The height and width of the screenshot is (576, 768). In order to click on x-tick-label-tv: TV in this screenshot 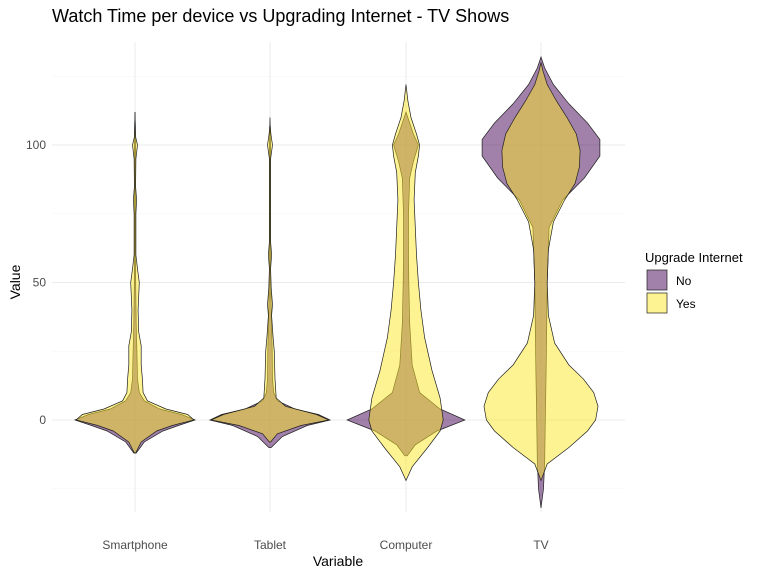, I will do `click(540, 545)`.